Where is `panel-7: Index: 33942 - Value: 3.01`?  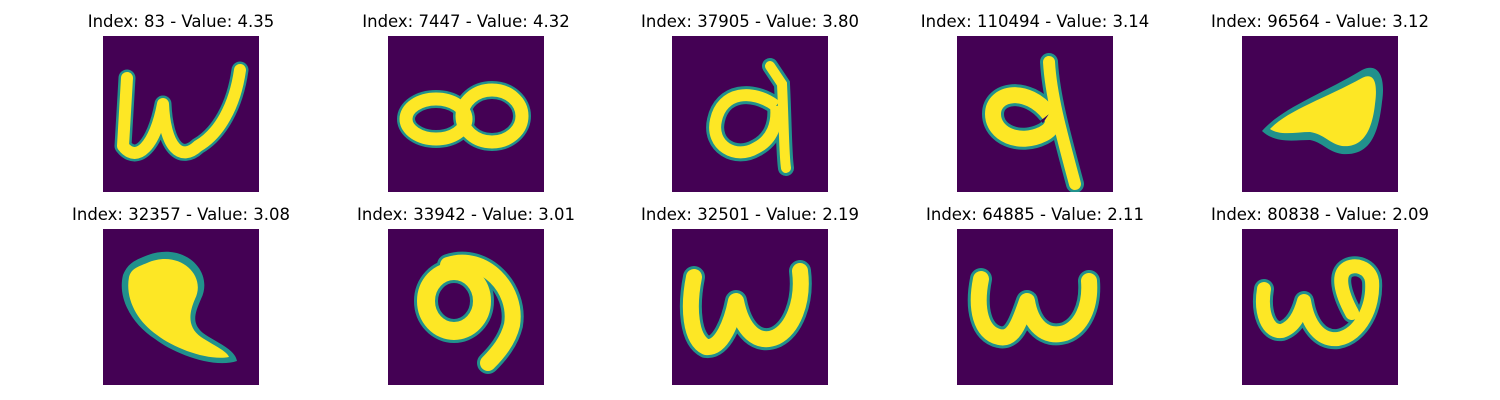 panel-7: Index: 33942 - Value: 3.01 is located at coordinates (466, 300).